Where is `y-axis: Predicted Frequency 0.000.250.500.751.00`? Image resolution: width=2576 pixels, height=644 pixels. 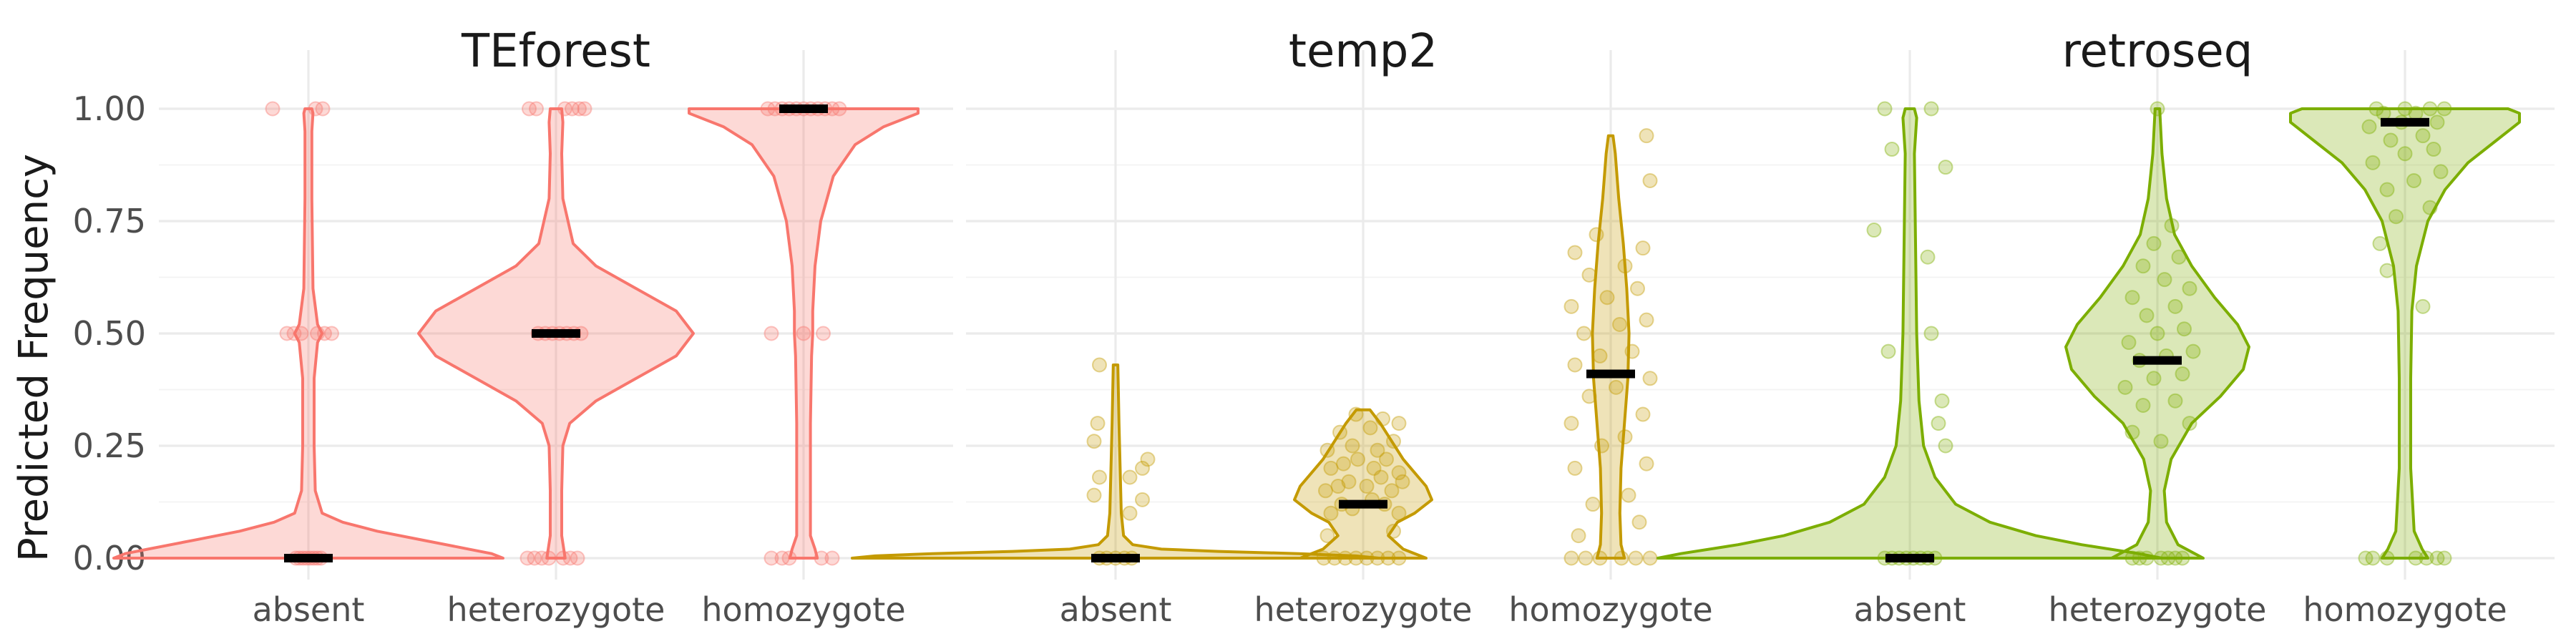 y-axis: Predicted Frequency 0.000.250.500.751.00 is located at coordinates (78, 333).